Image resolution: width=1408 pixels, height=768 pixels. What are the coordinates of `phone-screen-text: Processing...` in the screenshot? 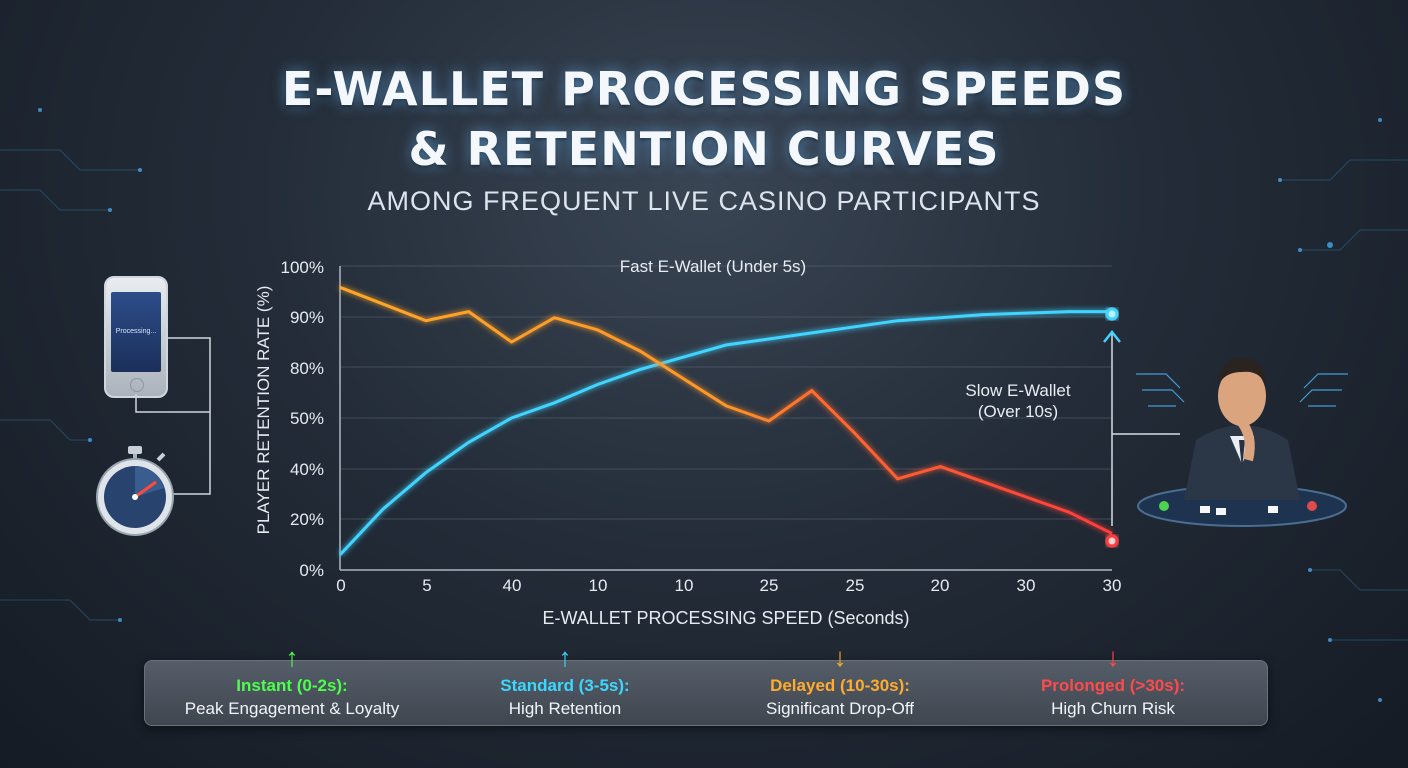 It's located at (136, 332).